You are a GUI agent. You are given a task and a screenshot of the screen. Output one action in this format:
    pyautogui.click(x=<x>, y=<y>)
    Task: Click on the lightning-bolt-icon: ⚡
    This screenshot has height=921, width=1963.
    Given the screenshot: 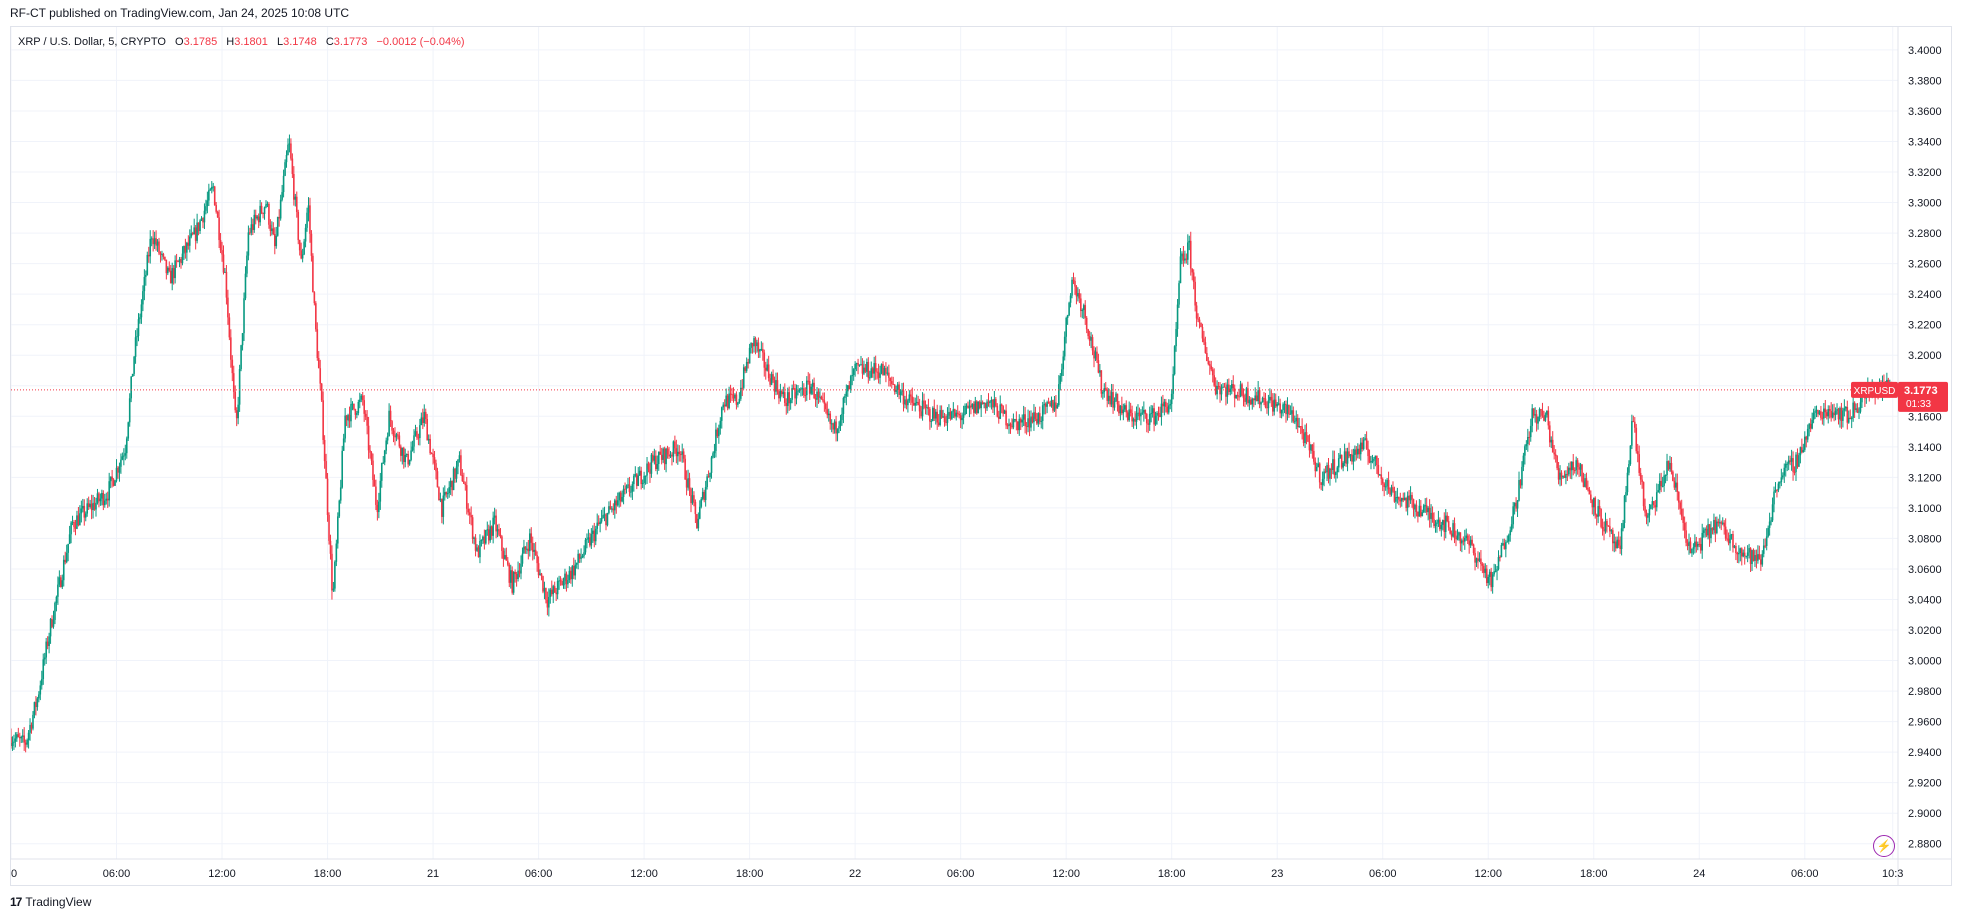 What is the action you would take?
    pyautogui.click(x=1884, y=846)
    